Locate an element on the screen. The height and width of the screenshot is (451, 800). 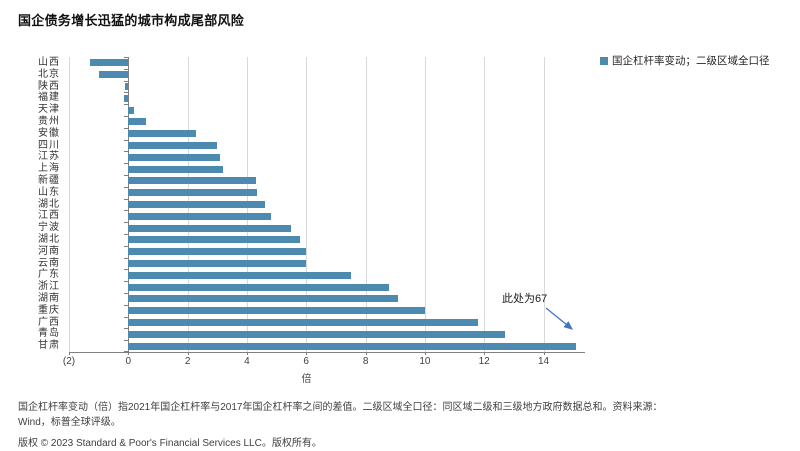
category-label: 山西 is located at coordinates (49, 62).